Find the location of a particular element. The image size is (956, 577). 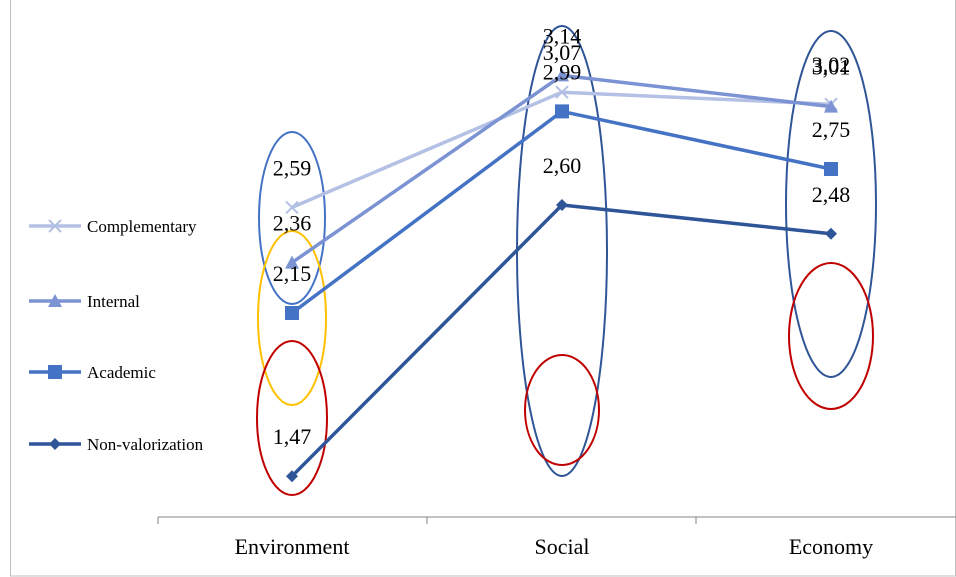

x-tick-label: Environment is located at coordinates (292, 546).